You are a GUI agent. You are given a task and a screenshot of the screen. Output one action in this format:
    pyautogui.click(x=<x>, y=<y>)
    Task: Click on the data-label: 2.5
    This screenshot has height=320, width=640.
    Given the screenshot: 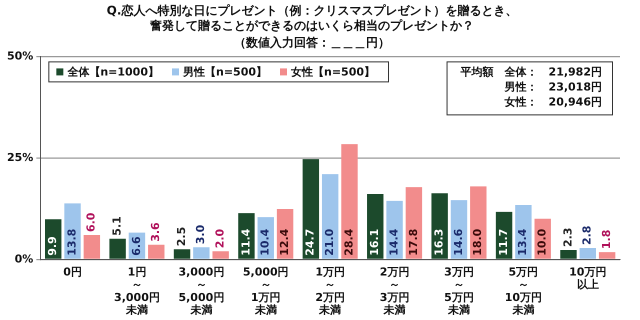 What is the action you would take?
    pyautogui.click(x=181, y=236)
    